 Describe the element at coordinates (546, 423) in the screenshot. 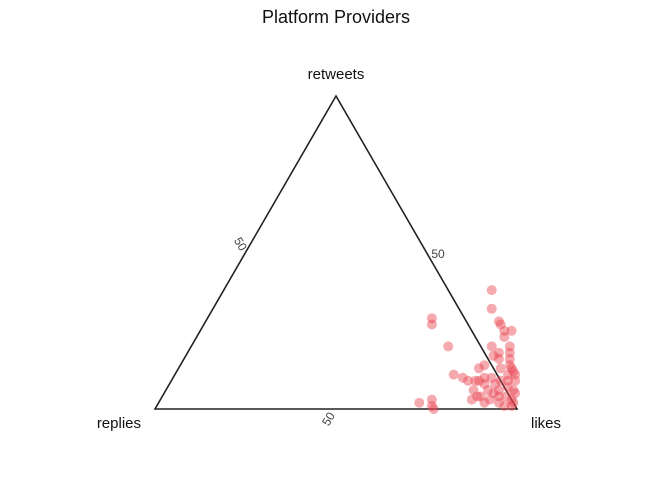

I see `axis-label-likes: likes` at that location.